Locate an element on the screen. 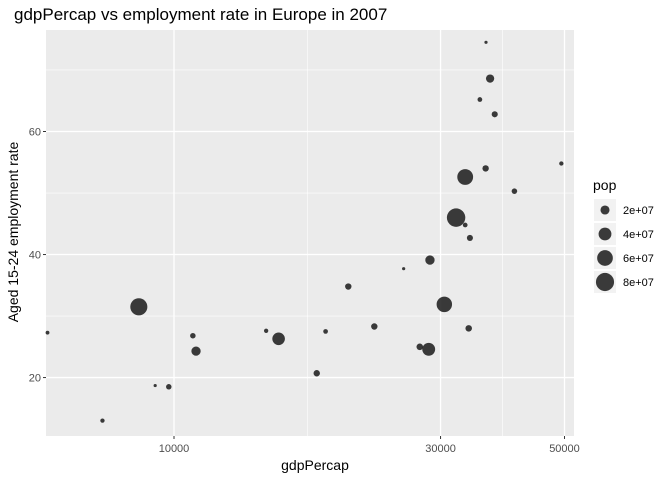 This screenshot has height=480, width=672. y-axis-title: Aged 15-24 employment rate is located at coordinates (13, 232).